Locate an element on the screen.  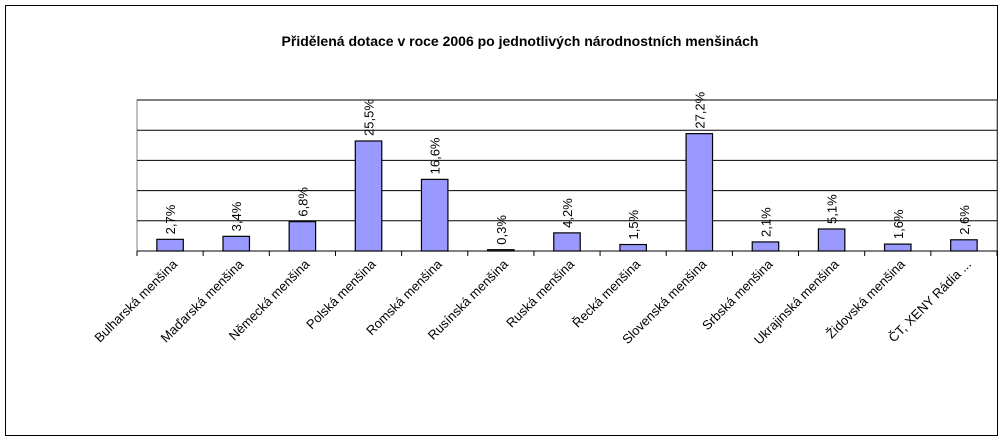
value-label: 0,3% is located at coordinates (501, 230).